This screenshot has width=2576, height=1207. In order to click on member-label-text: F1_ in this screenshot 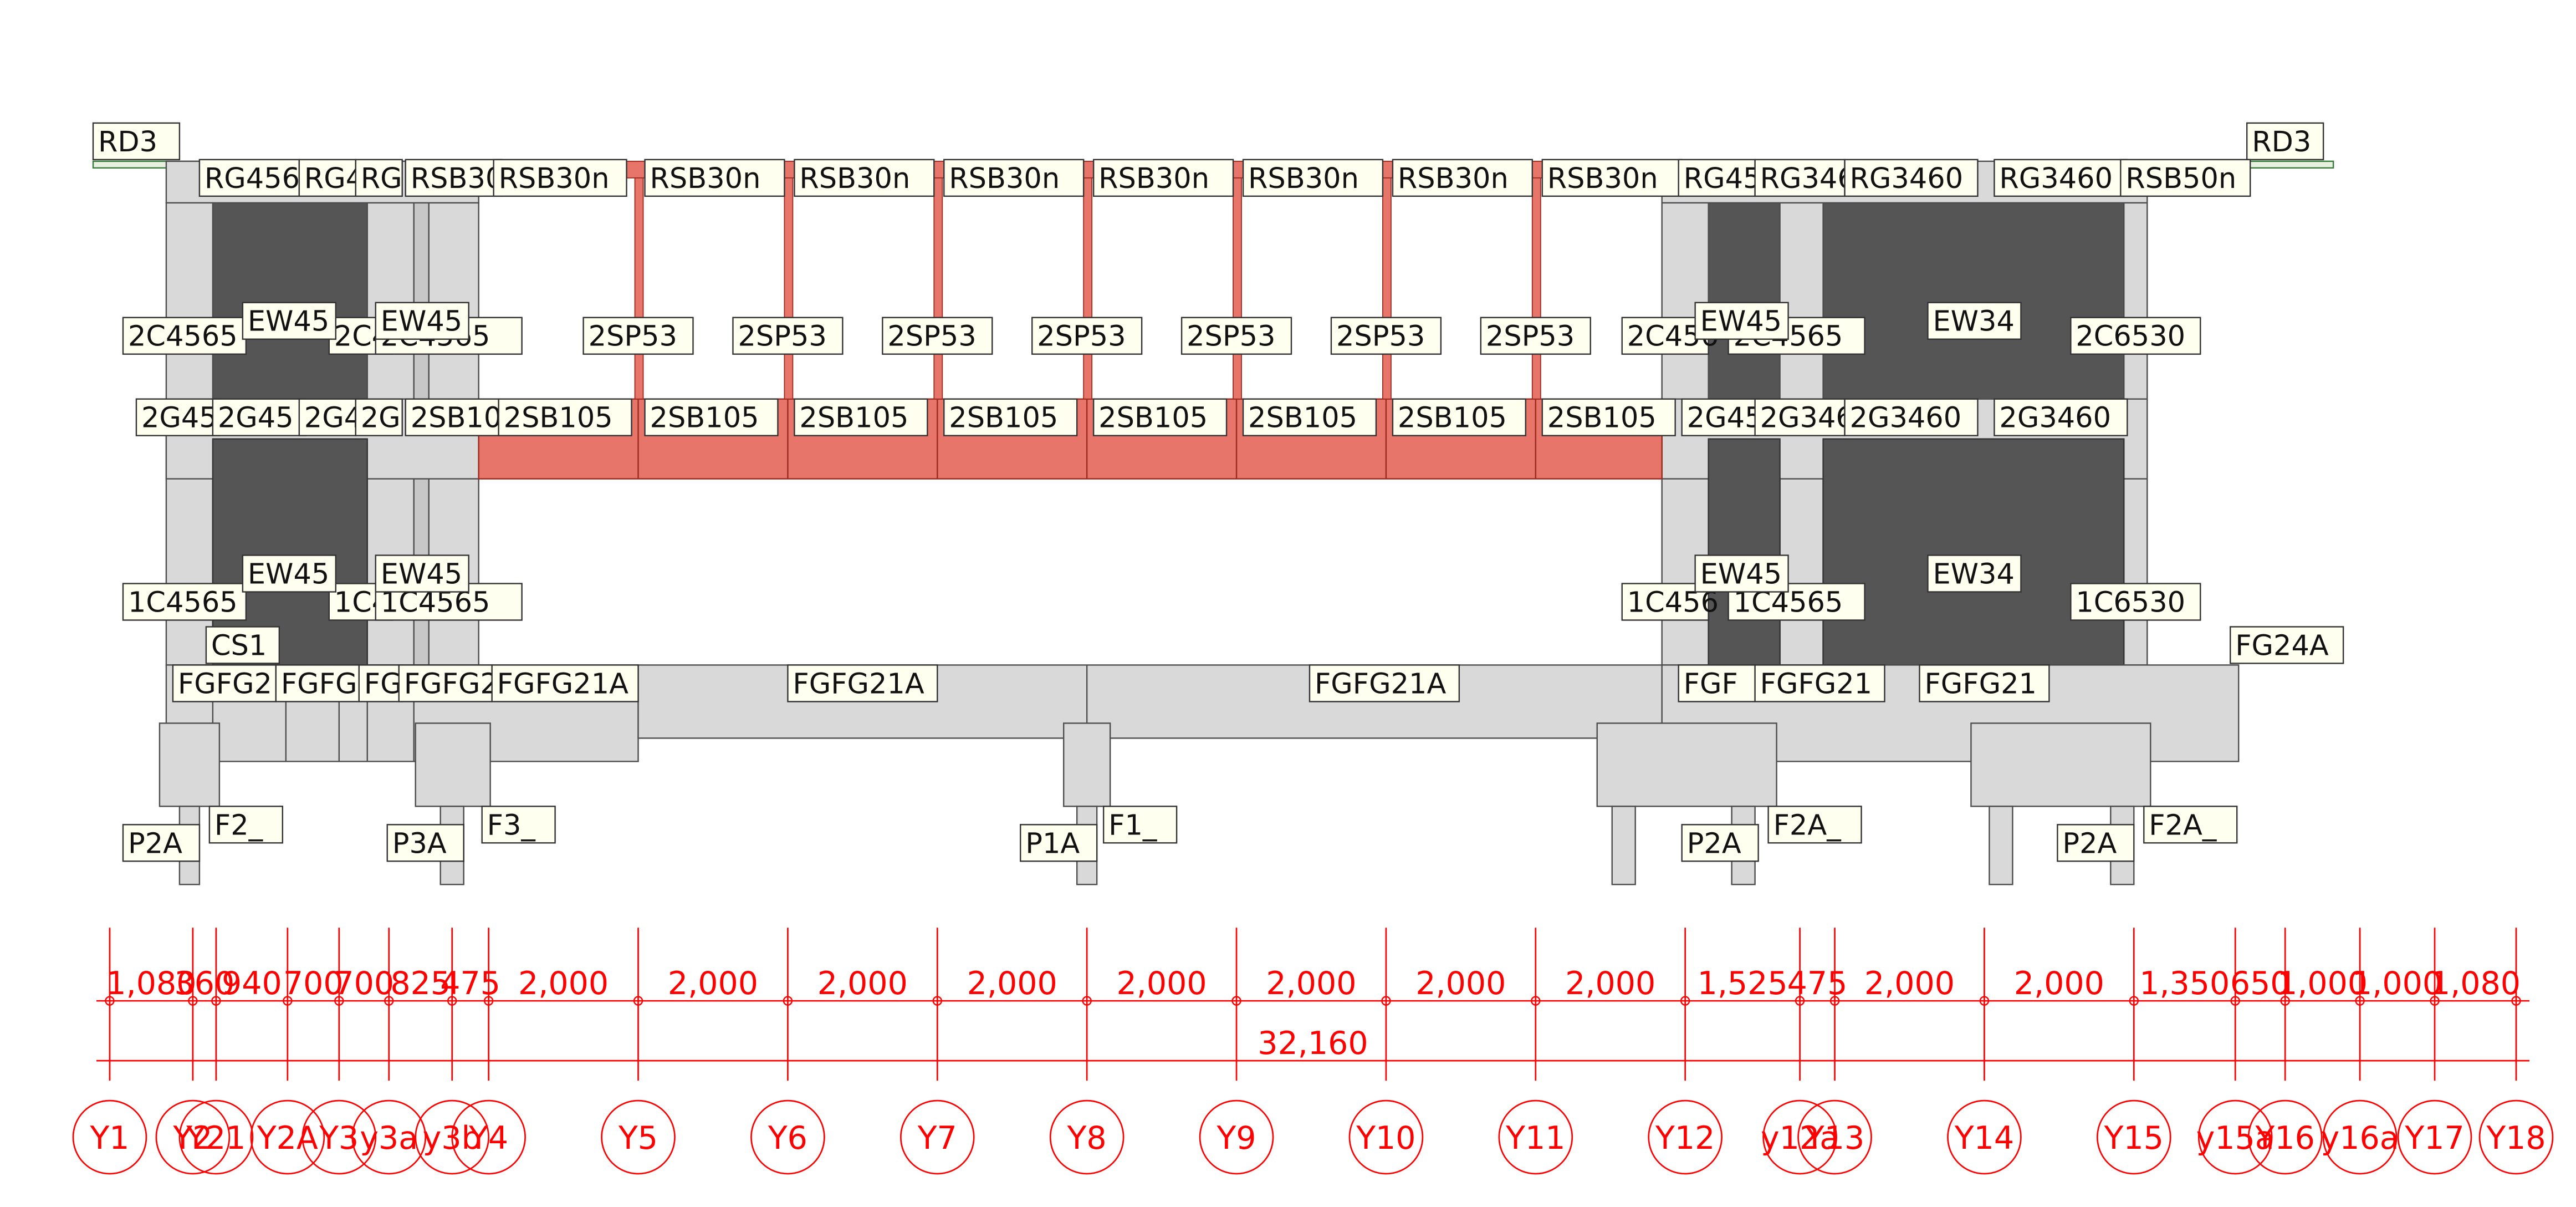, I will do `click(1132, 825)`.